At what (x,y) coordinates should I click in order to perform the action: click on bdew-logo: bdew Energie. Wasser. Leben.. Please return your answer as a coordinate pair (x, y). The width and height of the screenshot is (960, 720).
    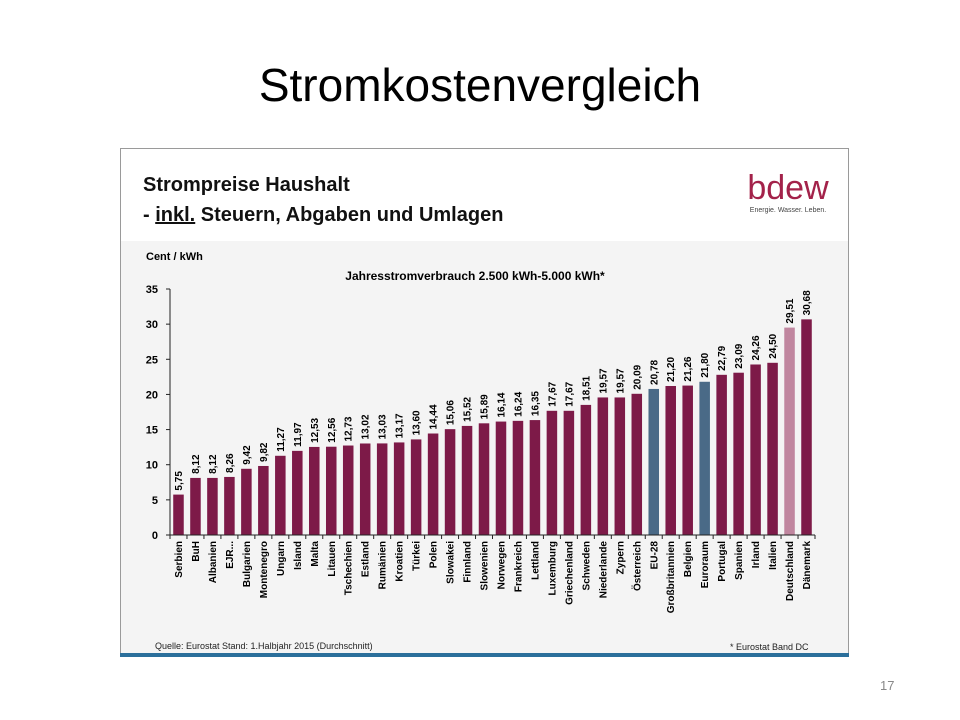
    Looking at the image, I should click on (788, 192).